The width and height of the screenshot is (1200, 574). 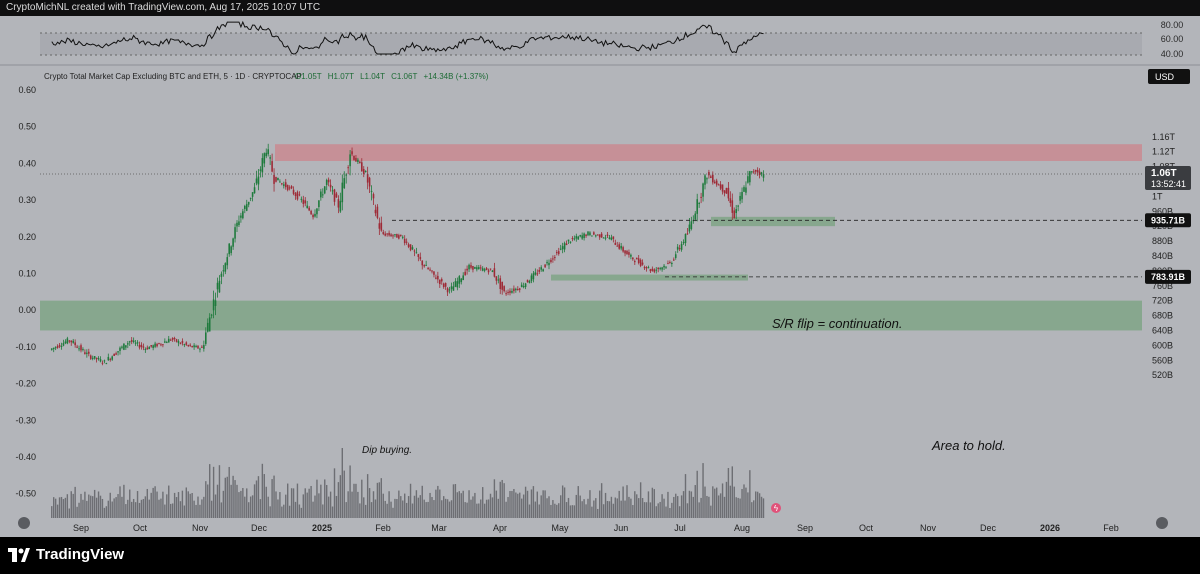 What do you see at coordinates (66, 554) in the screenshot?
I see `tradingview-logo: TradingView` at bounding box center [66, 554].